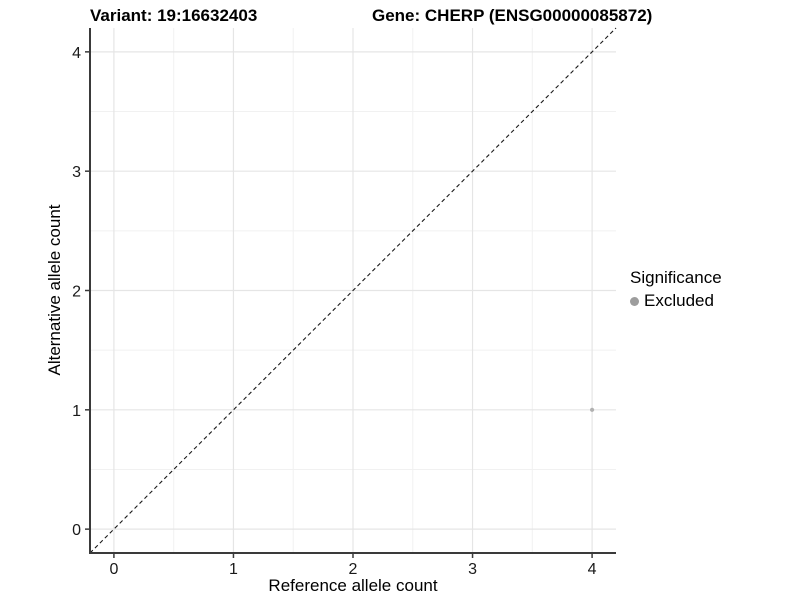  What do you see at coordinates (634, 301) in the screenshot?
I see `excluded-point-icon` at bounding box center [634, 301].